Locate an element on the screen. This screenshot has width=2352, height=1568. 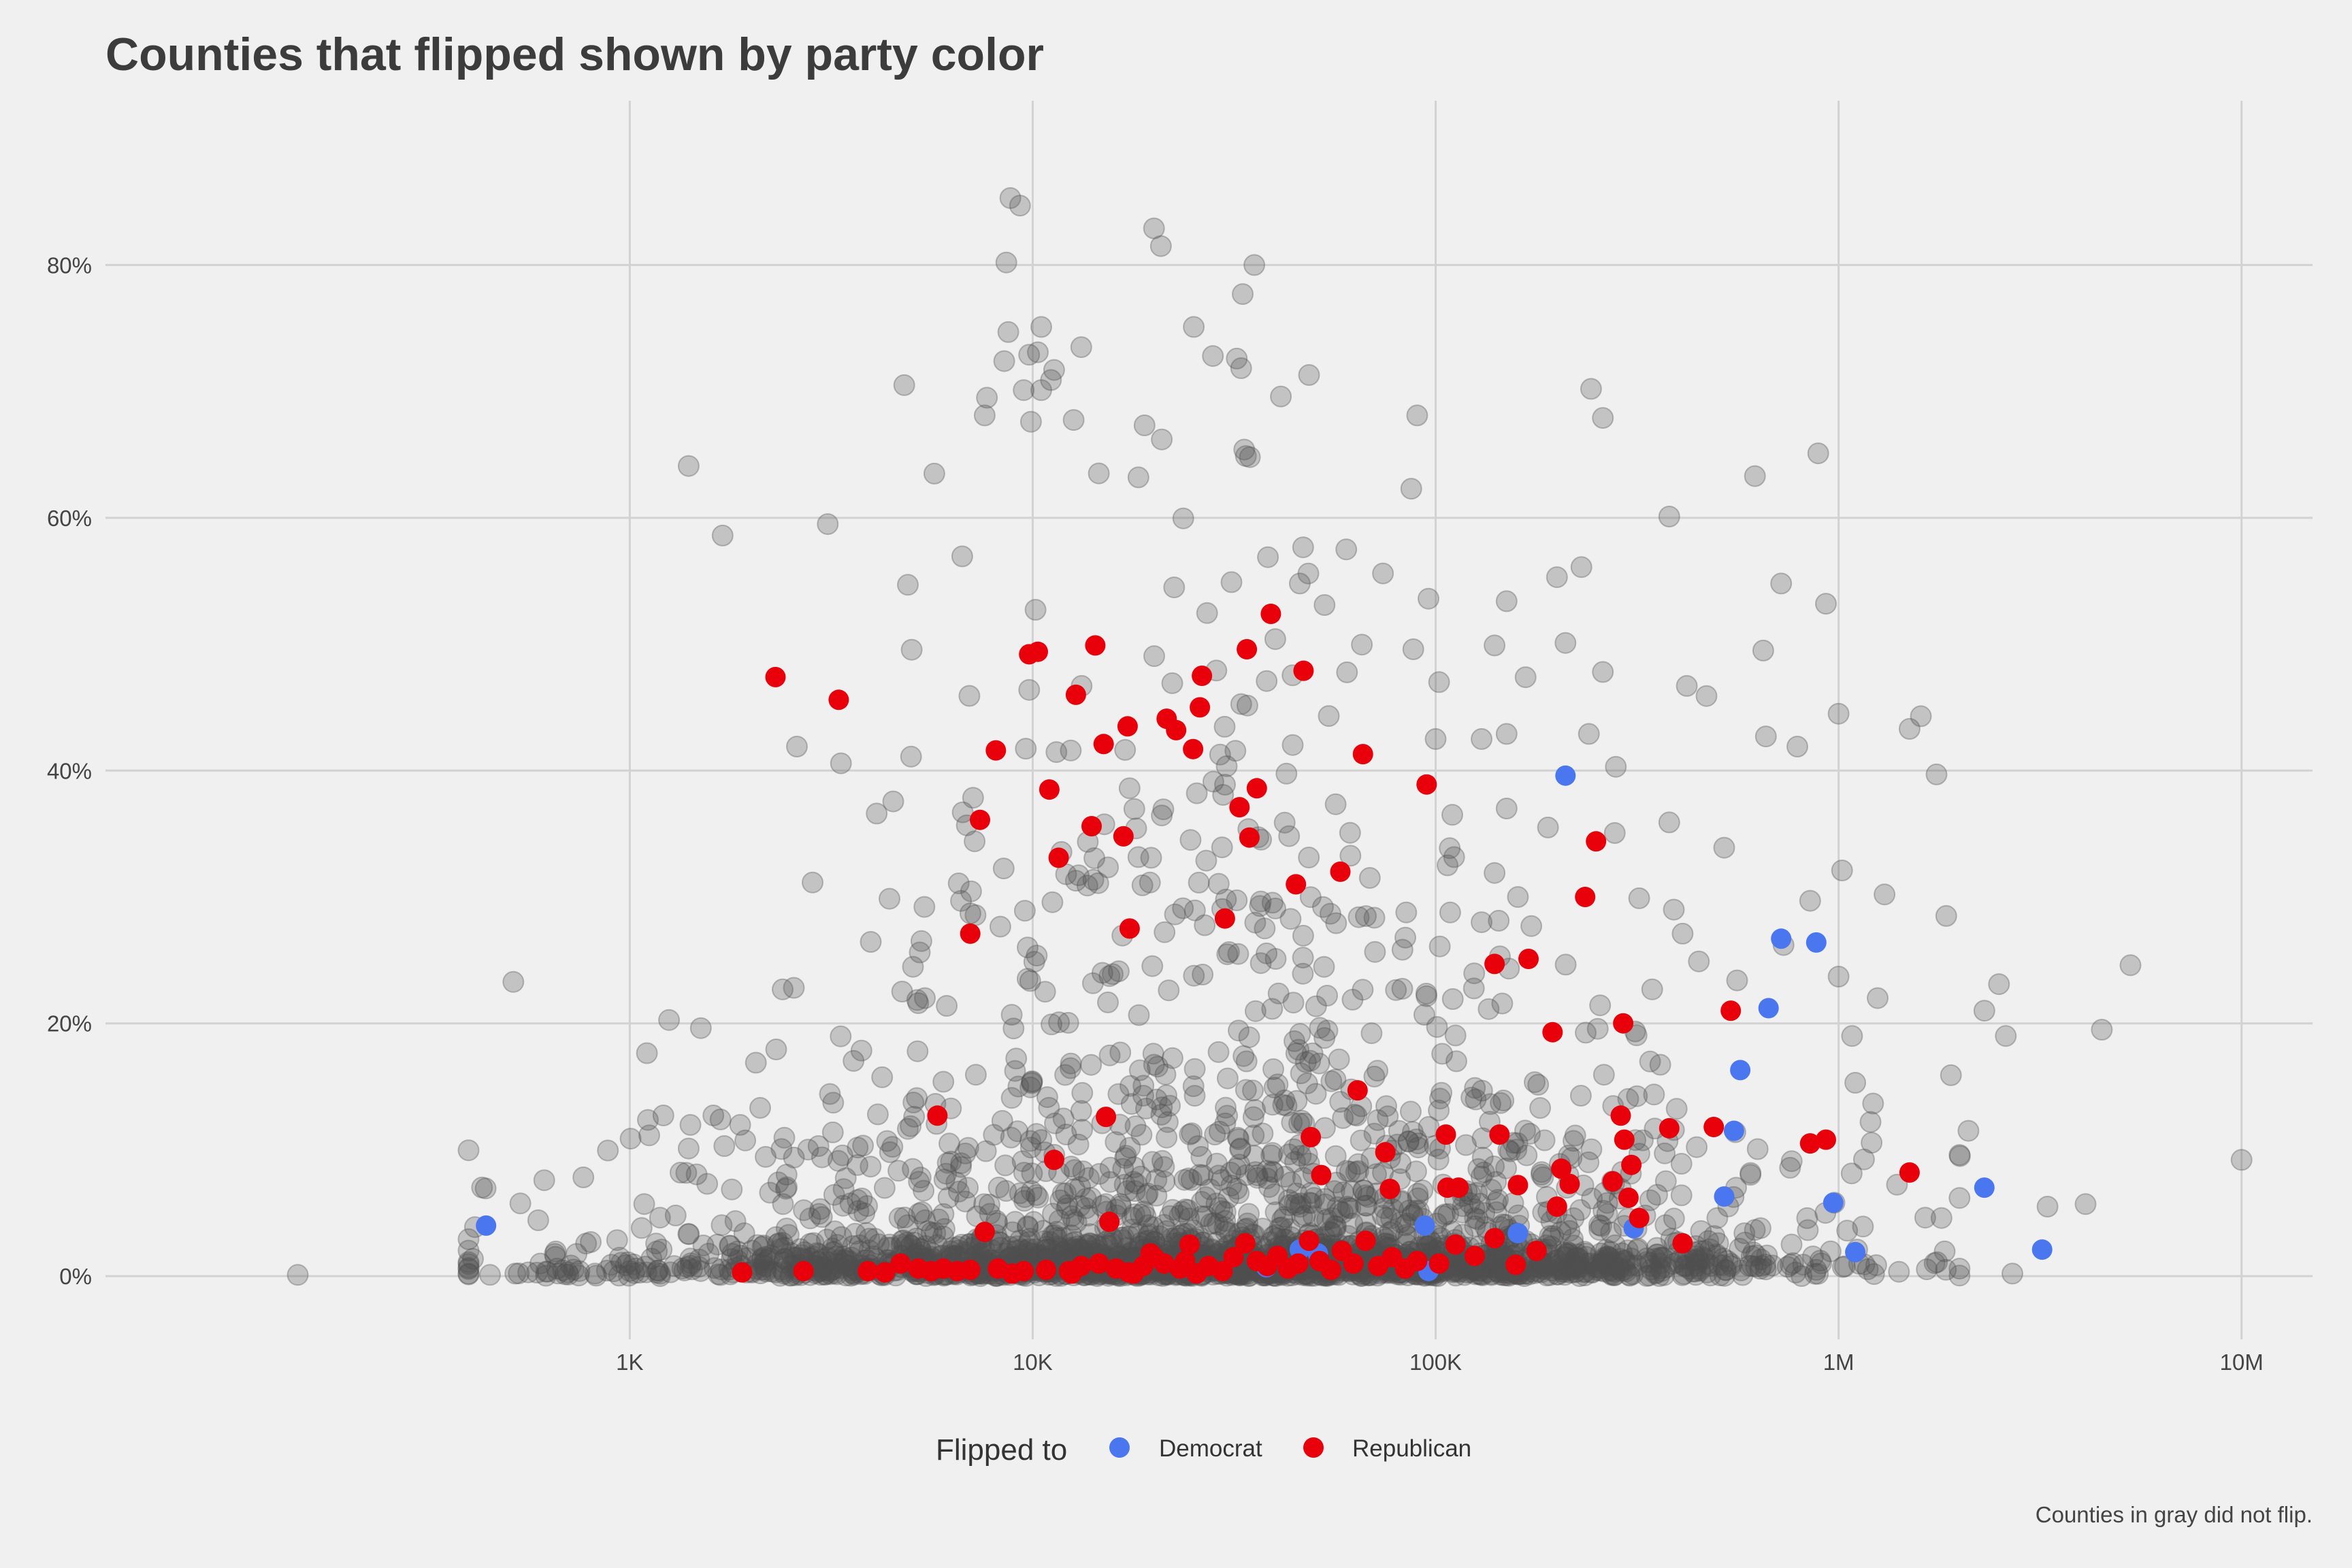
y-tick-label: 0% is located at coordinates (75, 1276).